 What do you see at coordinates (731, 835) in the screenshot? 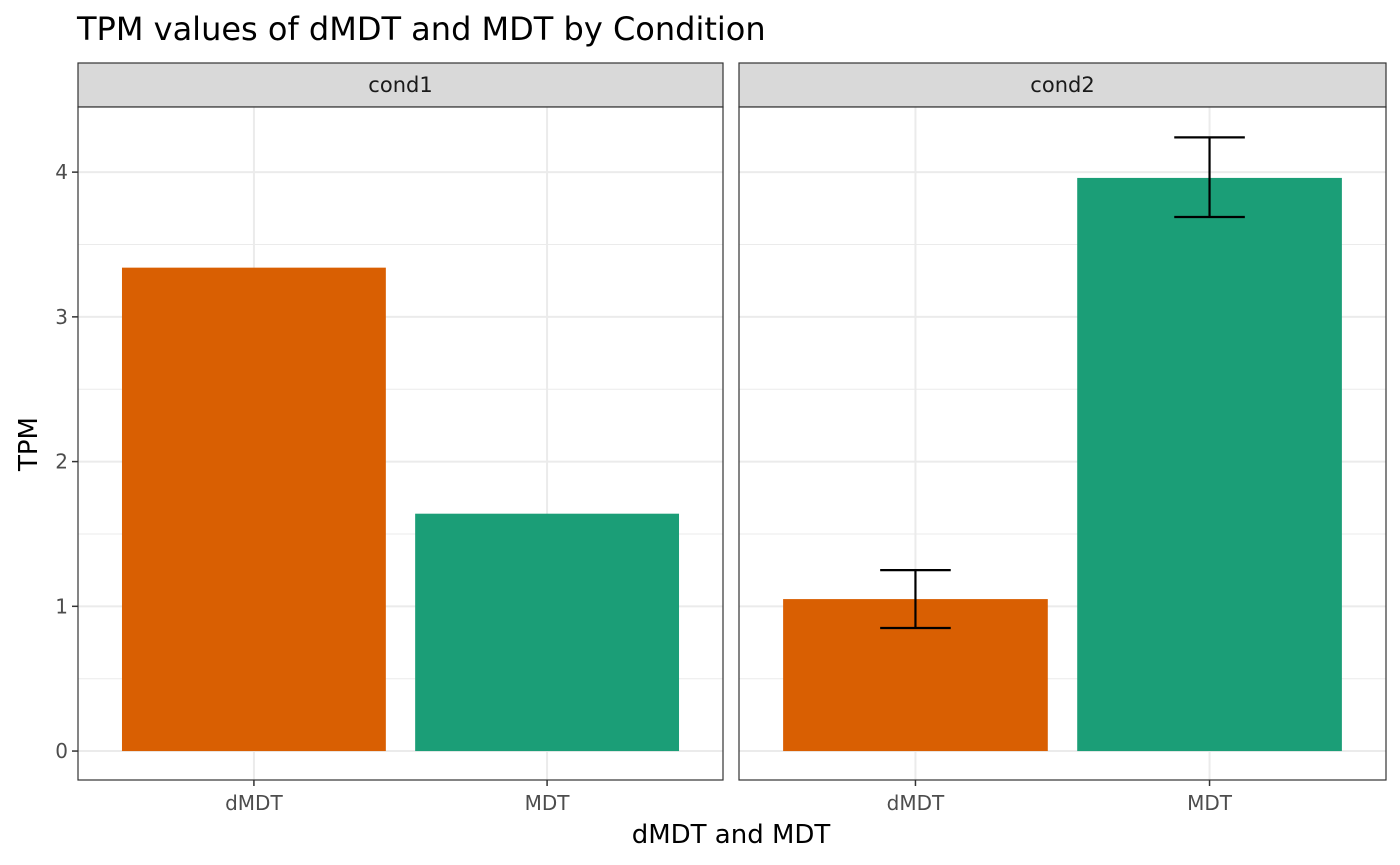
I see `x-axis-title: dMDT and MDT` at bounding box center [731, 835].